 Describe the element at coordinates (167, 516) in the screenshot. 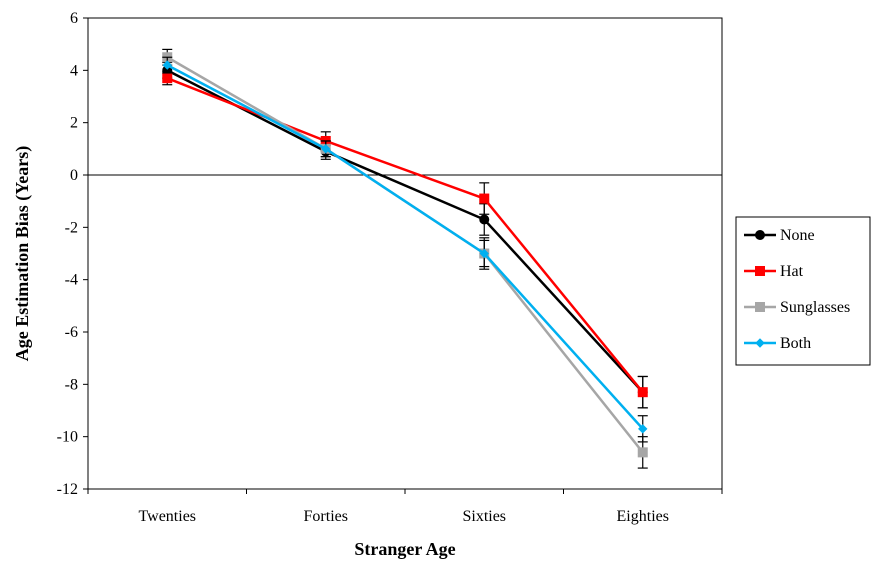

I see `x-tick-label: Twenties` at that location.